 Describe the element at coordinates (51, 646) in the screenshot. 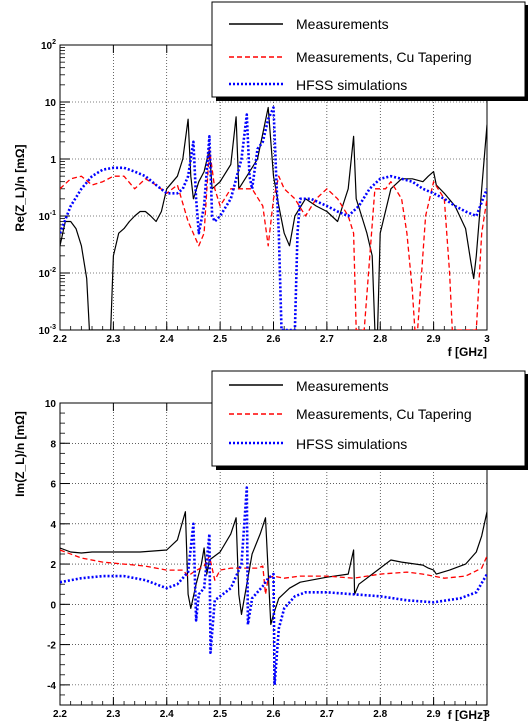

I see `y-tick-label: -2` at that location.